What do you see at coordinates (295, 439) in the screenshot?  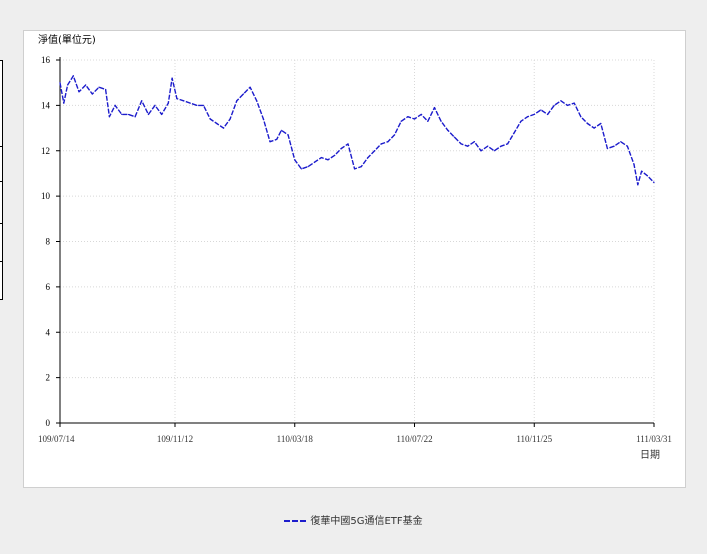 I see `x-tick-label: 110/03/18` at bounding box center [295, 439].